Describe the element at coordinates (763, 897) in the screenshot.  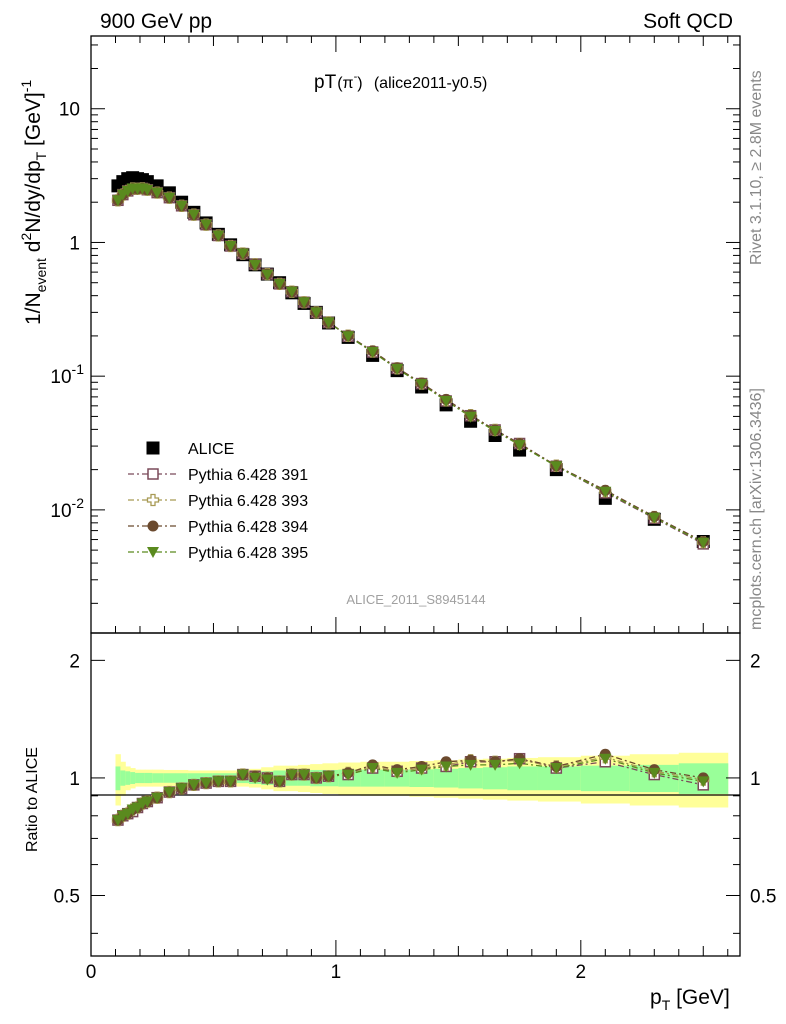
I see `y-tick-label-ratio-right: 0.5` at that location.